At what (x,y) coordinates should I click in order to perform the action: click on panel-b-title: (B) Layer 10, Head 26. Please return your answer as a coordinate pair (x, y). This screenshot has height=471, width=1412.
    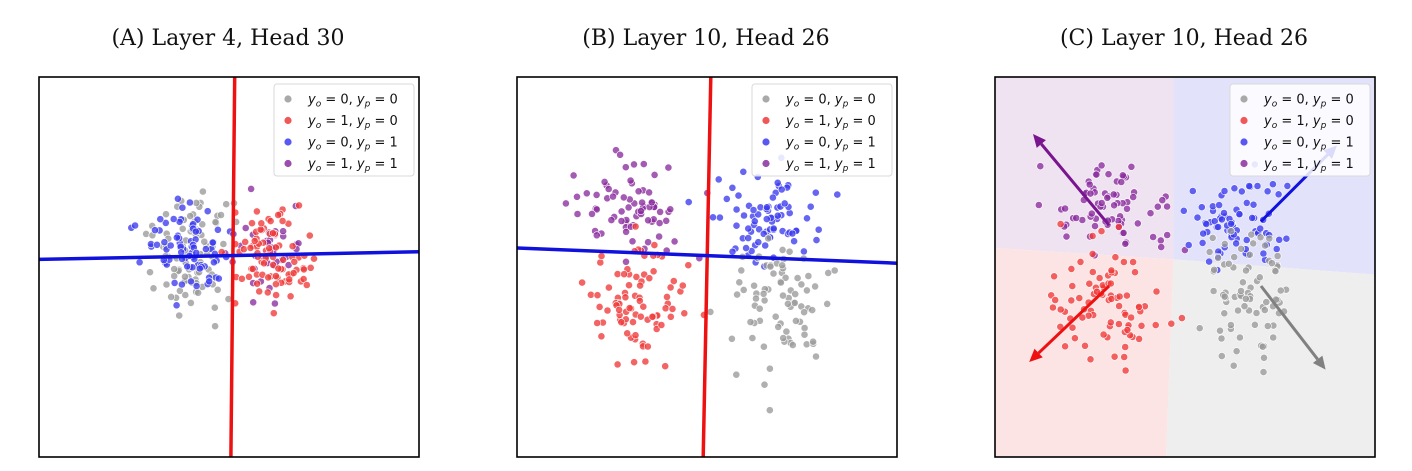
    Looking at the image, I should click on (706, 38).